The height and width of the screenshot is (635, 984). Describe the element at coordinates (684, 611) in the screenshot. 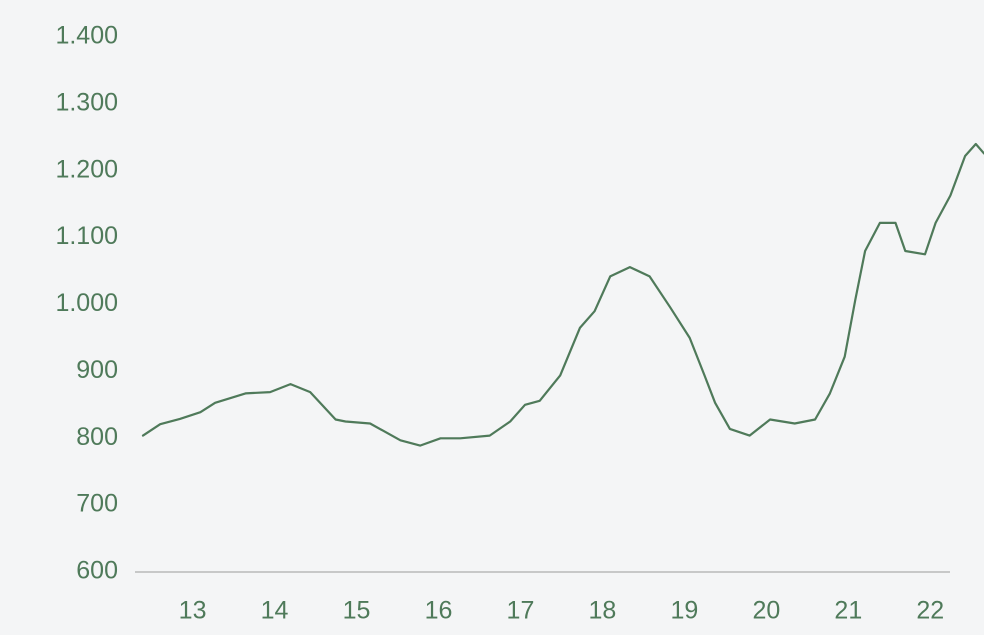

I see `x-tick-label: 19` at that location.